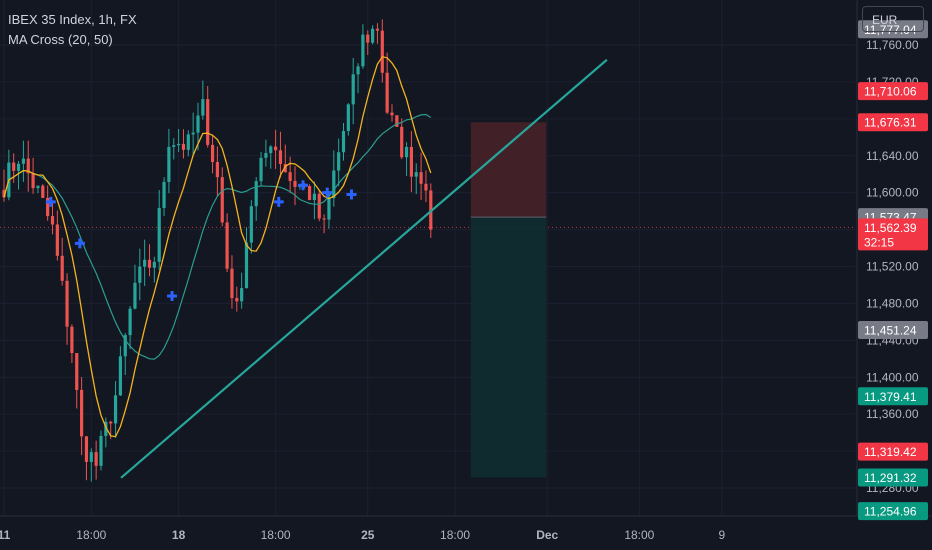 The image size is (932, 550). What do you see at coordinates (890, 478) in the screenshot?
I see `price-label-value: 11,291.32` at bounding box center [890, 478].